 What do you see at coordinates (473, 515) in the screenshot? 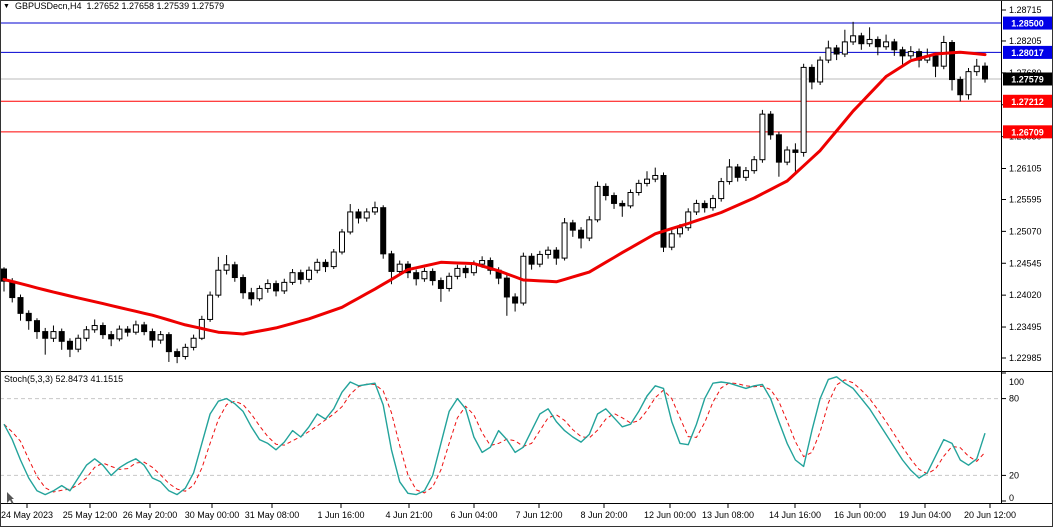
I see `time-axis-label: 6 Jun 04:00` at bounding box center [473, 515].